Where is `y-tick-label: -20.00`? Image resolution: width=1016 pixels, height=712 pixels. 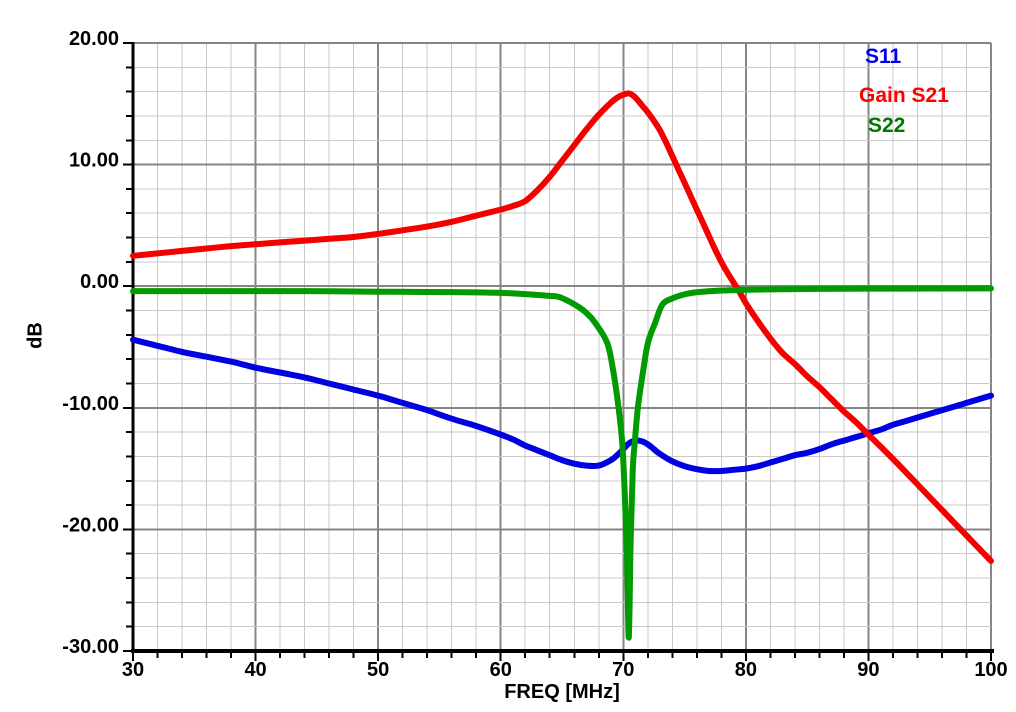
y-tick-label: -20.00 is located at coordinates (90, 525).